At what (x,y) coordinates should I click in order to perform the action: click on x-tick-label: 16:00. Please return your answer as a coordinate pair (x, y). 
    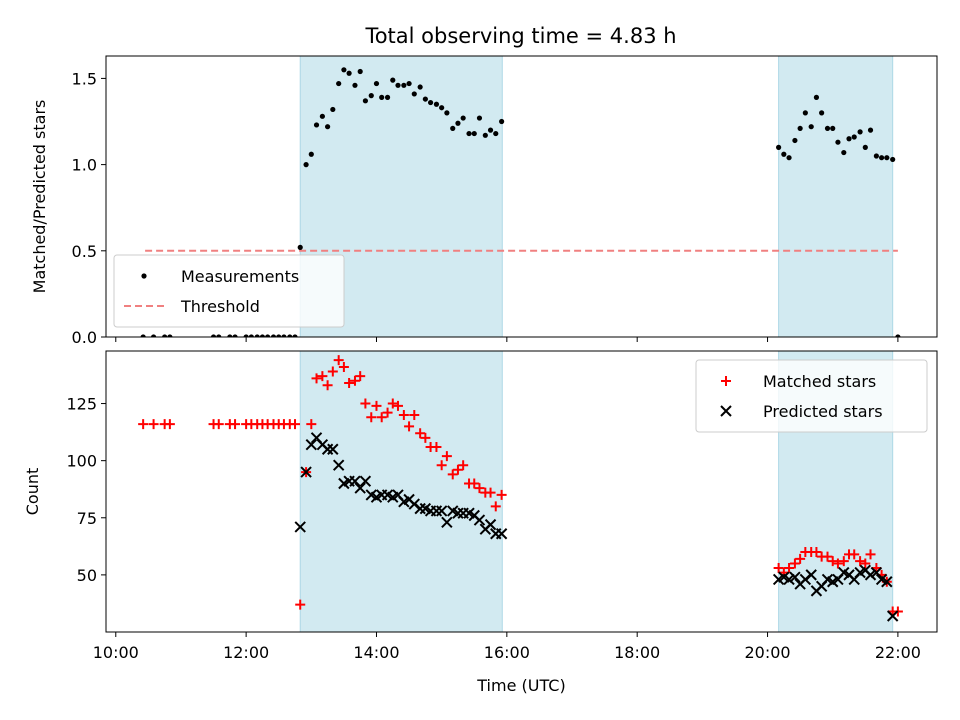
    Looking at the image, I should click on (507, 652).